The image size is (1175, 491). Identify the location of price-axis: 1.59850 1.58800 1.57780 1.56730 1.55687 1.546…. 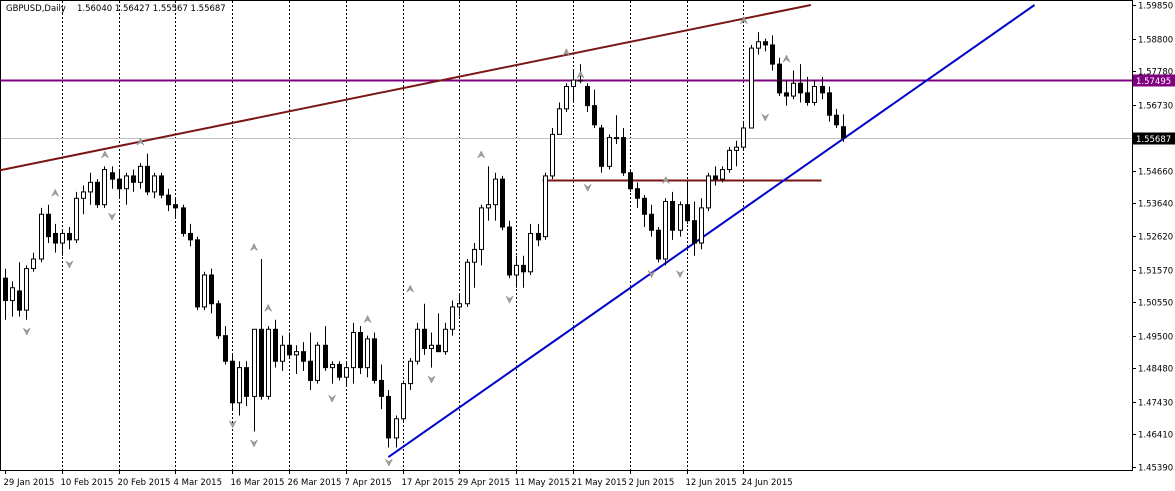
(1153, 238).